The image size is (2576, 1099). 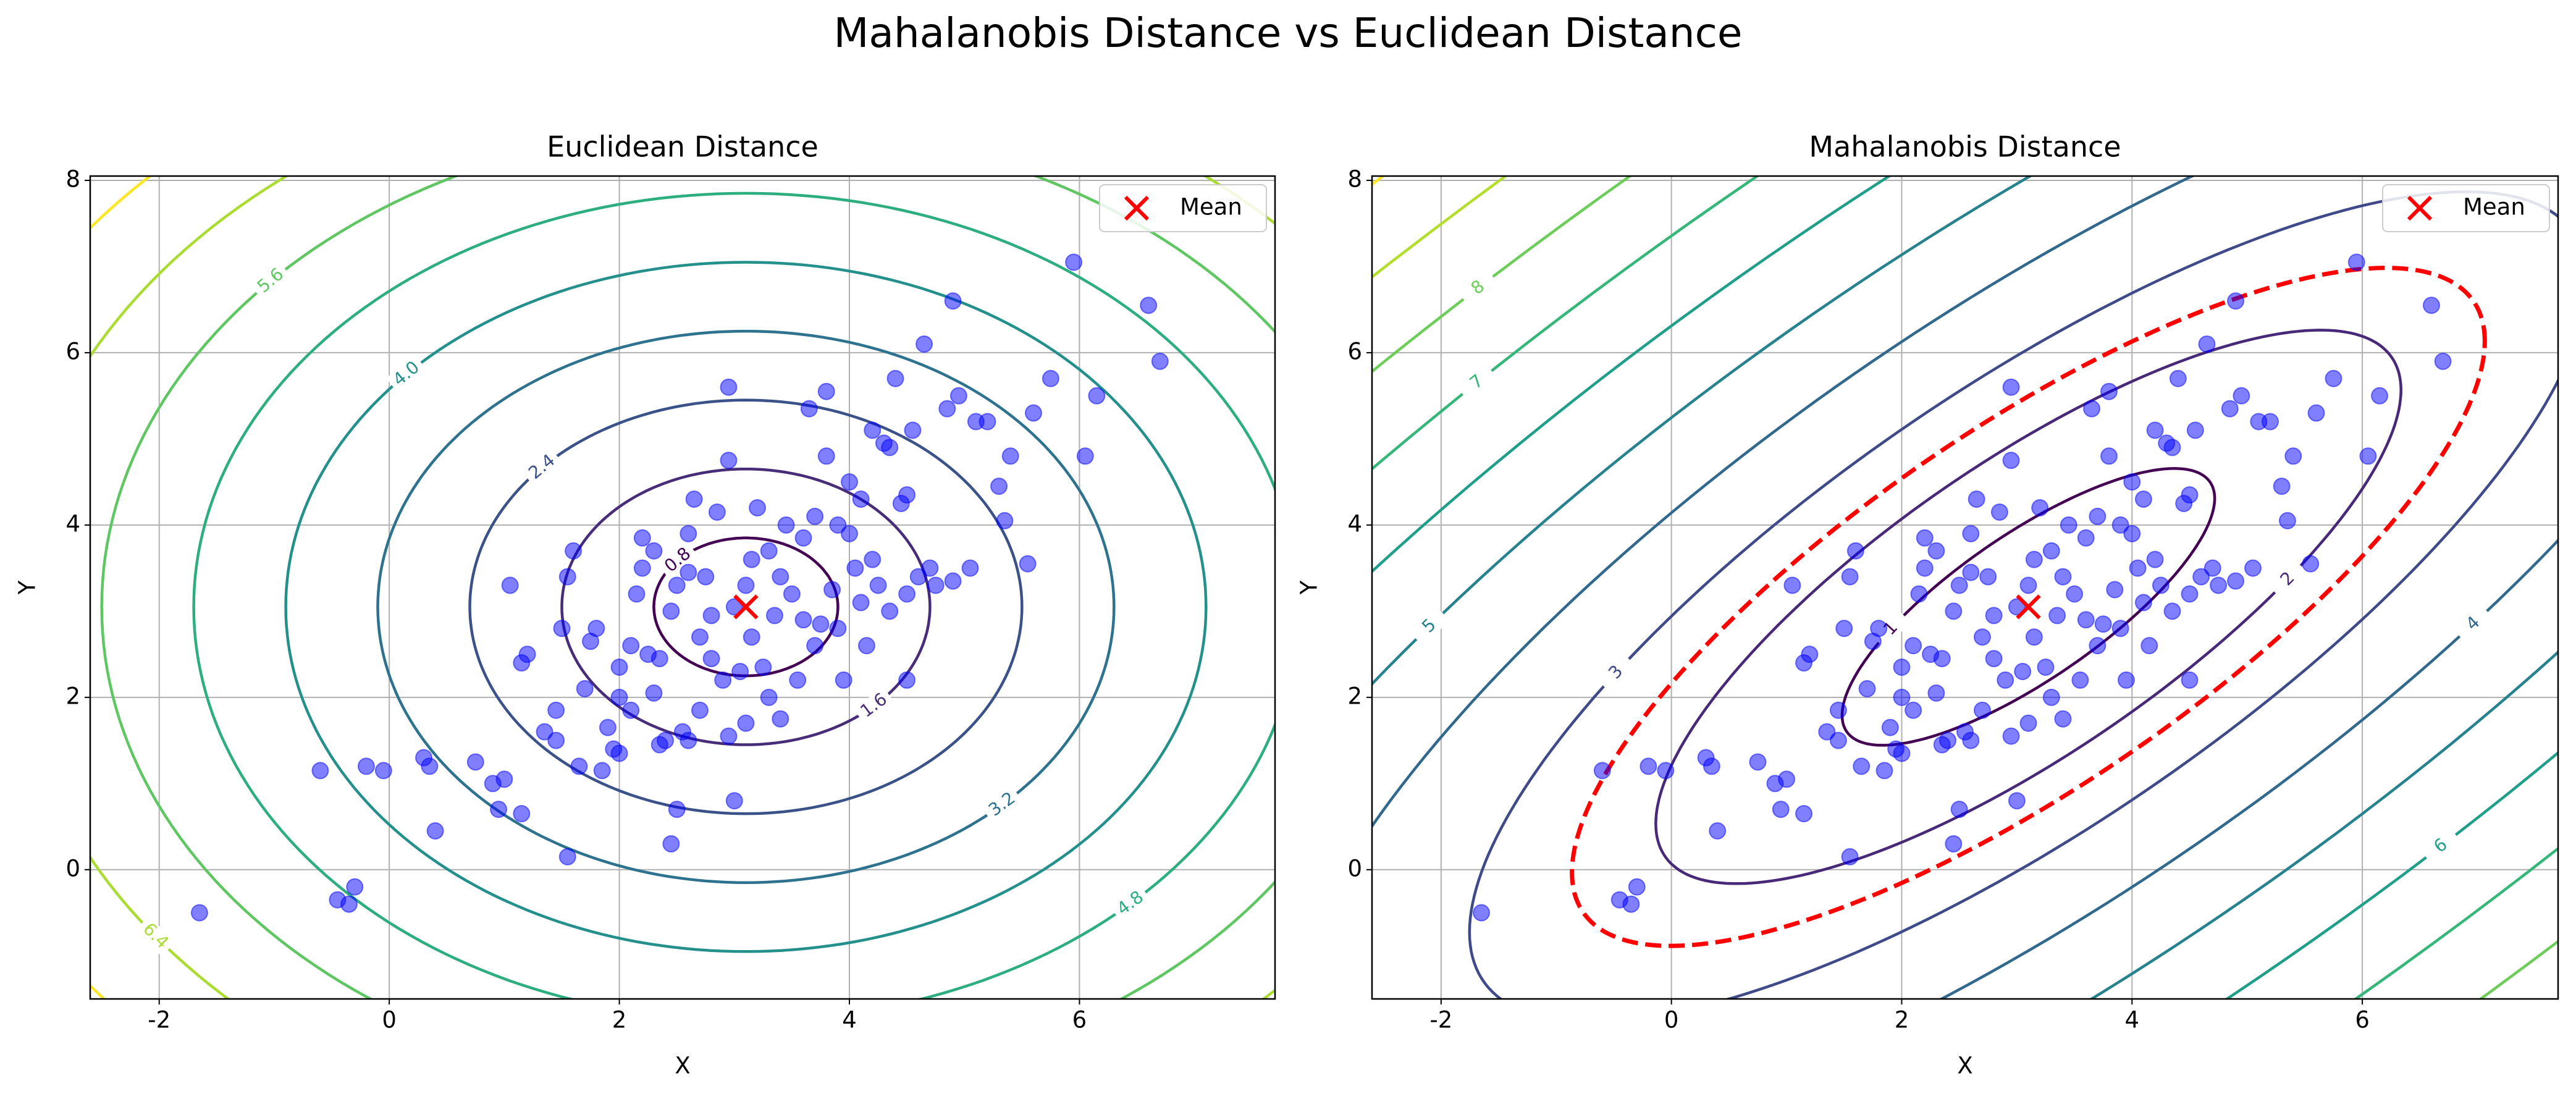 I want to click on mean-marker, so click(x=746, y=607).